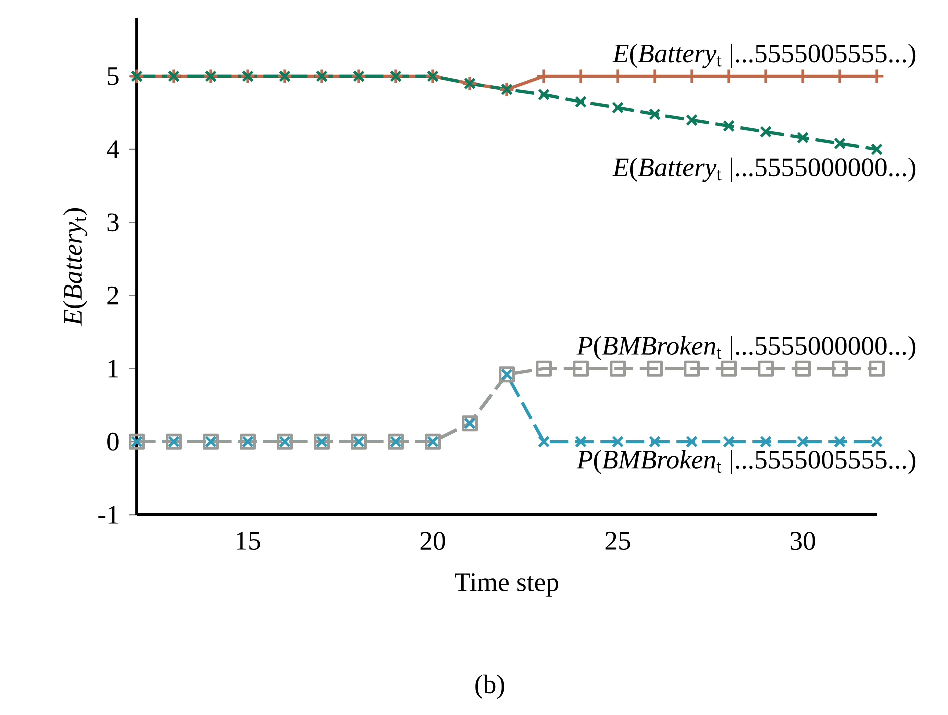 Image resolution: width=948 pixels, height=715 pixels. What do you see at coordinates (113, 223) in the screenshot?
I see `y-tick-label: 3` at bounding box center [113, 223].